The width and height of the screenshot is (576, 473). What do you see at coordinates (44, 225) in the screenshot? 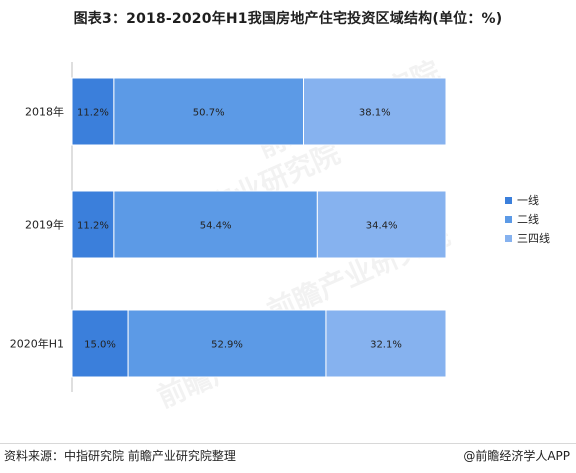
I see `category-label: 2019年` at bounding box center [44, 225].